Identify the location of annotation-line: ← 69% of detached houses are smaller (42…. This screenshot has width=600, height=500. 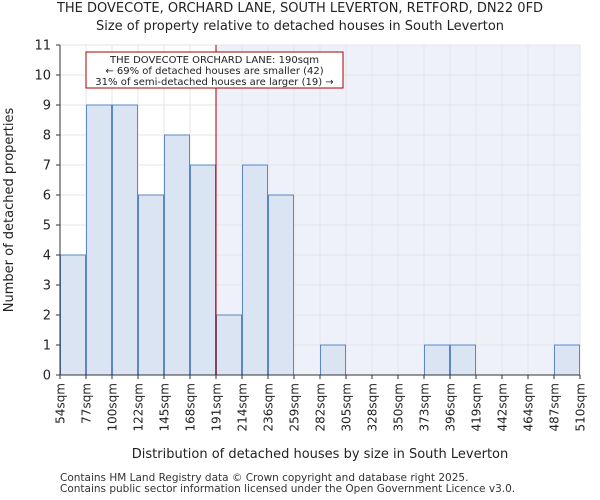
(214, 71).